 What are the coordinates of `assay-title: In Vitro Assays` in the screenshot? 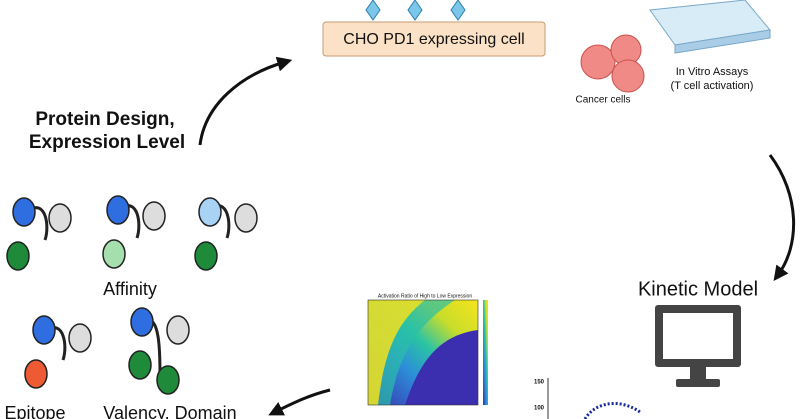 It's located at (712, 72).